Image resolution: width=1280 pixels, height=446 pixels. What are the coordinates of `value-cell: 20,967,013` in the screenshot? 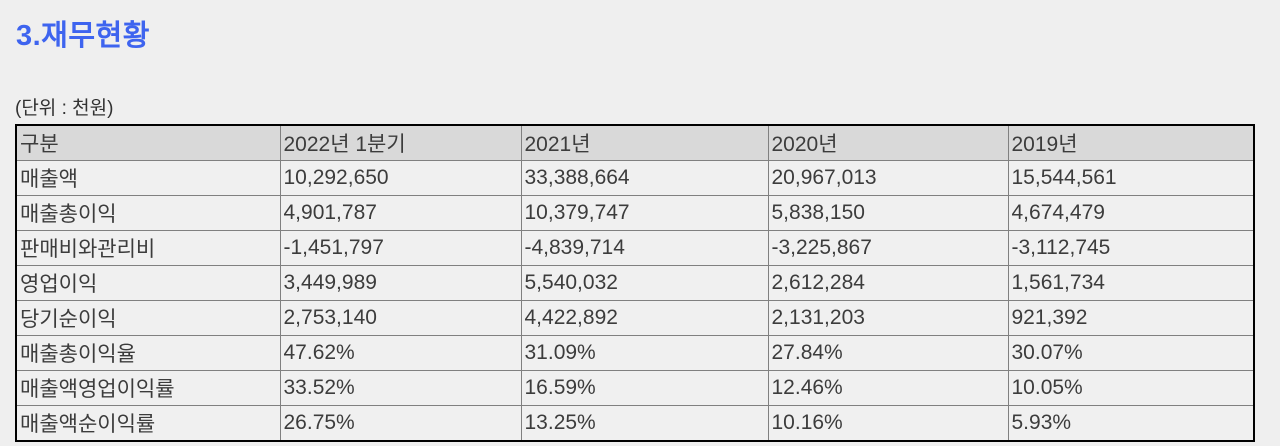 It's located at (888, 178).